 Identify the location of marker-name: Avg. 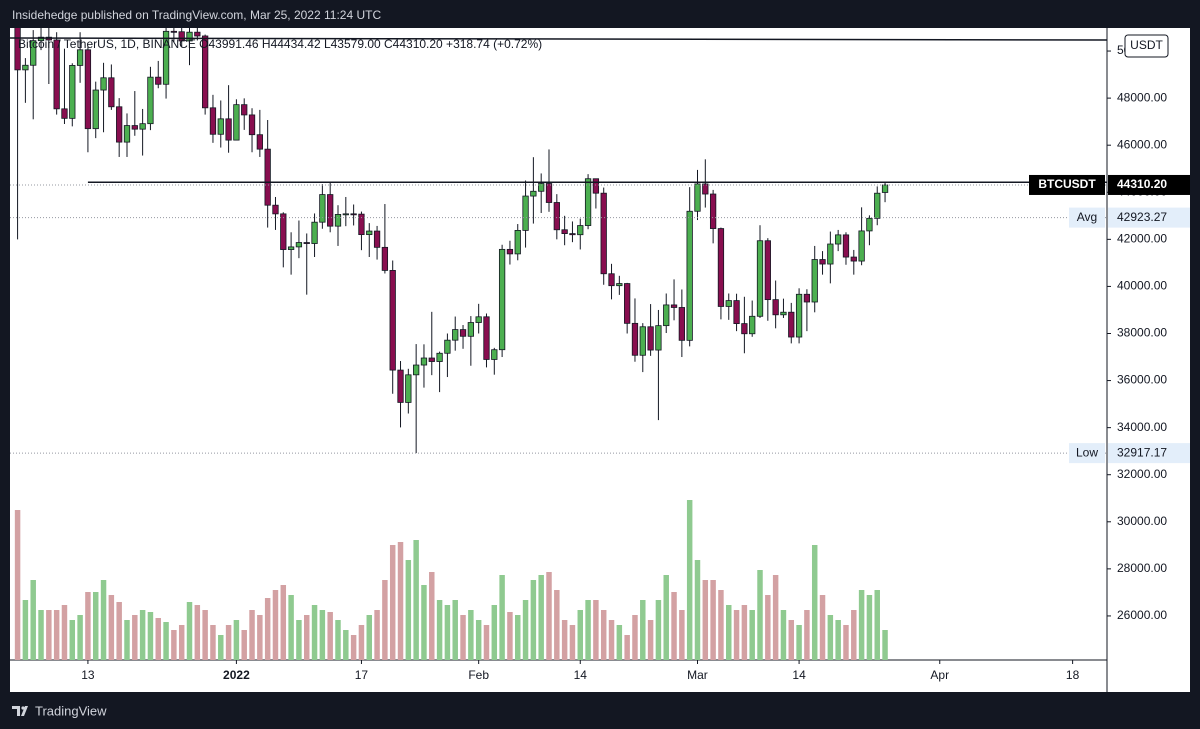
(1087, 217).